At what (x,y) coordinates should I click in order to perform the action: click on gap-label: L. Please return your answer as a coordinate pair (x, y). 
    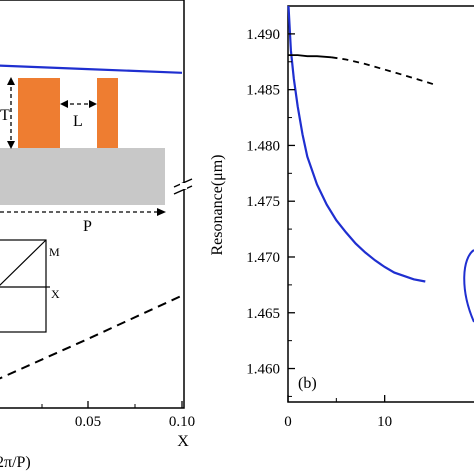
    Looking at the image, I should click on (78, 121).